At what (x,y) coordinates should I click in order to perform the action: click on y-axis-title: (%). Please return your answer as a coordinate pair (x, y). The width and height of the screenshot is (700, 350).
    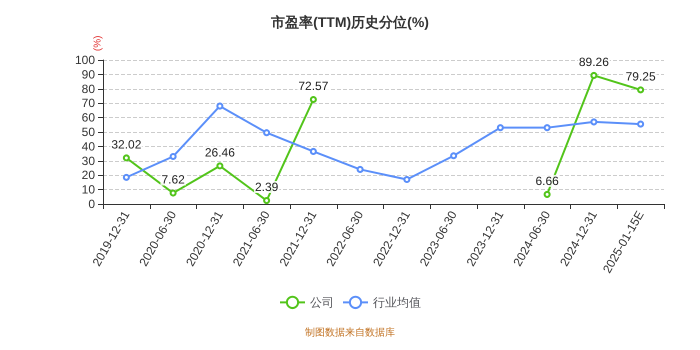
    Looking at the image, I should click on (98, 44).